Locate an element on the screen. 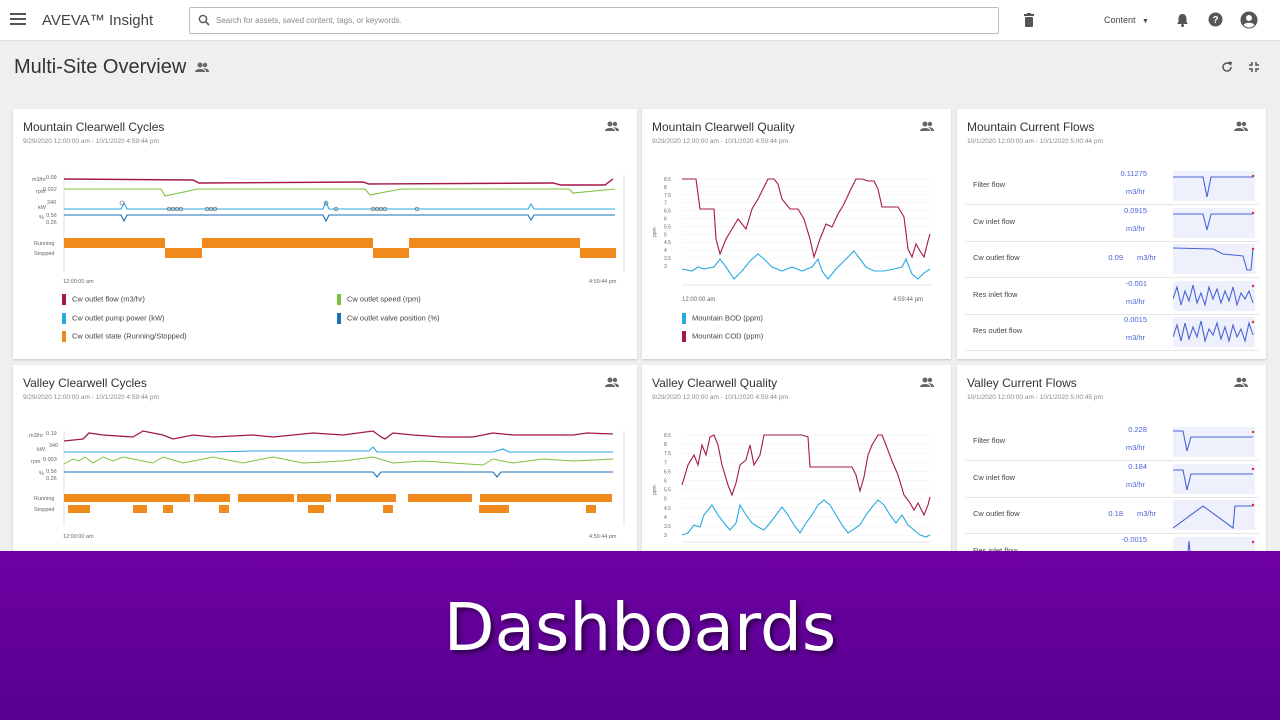 This screenshot has width=1280, height=720. flow-value: 0.228 is located at coordinates (1137, 429).